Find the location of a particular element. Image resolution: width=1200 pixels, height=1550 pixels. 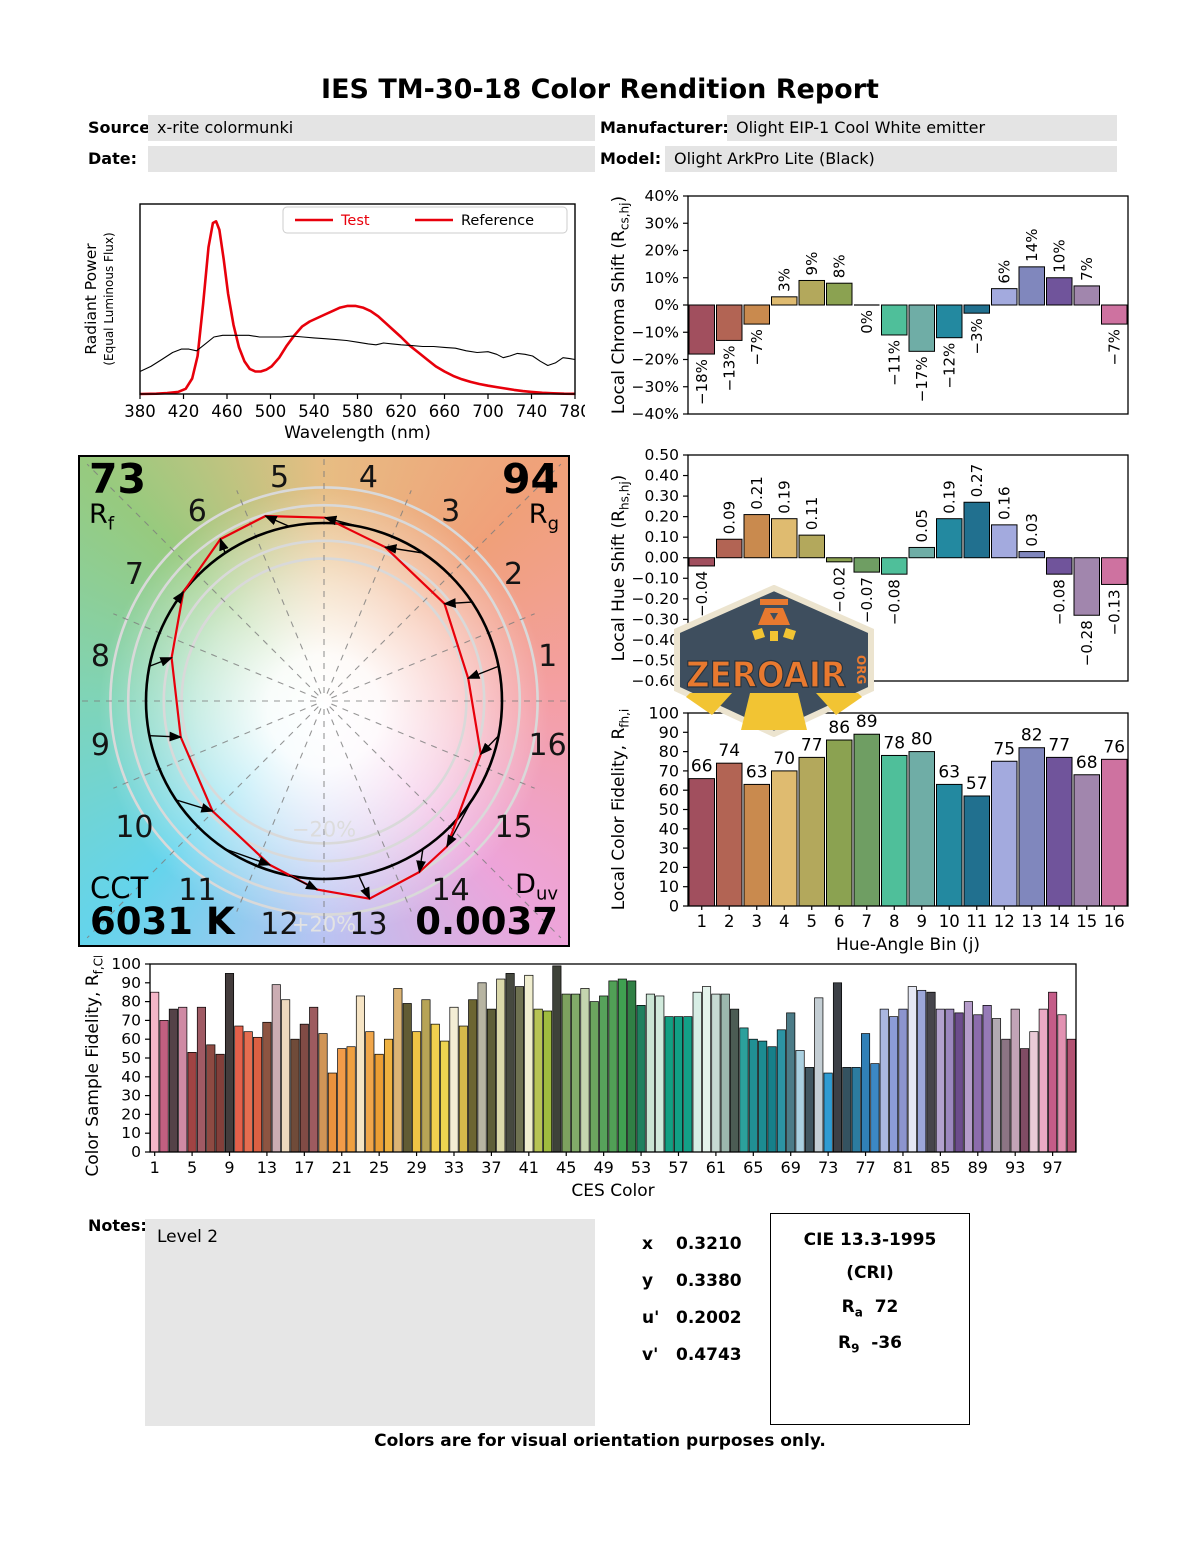

svg-text: Wavelength (nm) is located at coordinates (357, 433).